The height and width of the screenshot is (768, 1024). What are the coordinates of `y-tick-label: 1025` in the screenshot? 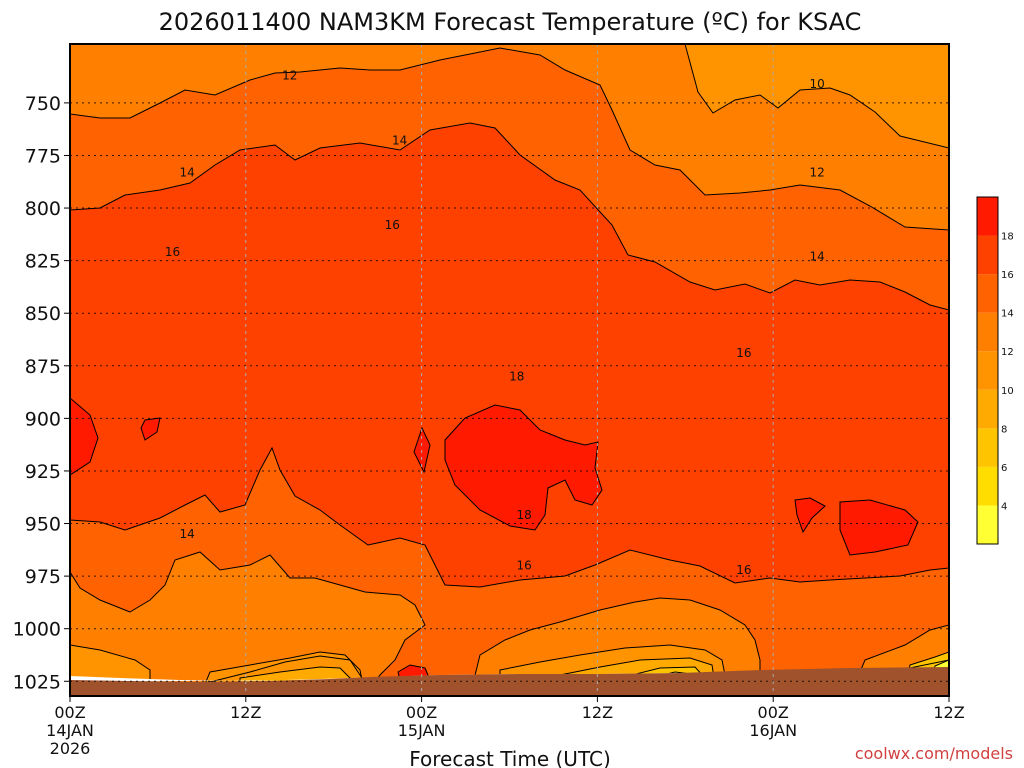 It's located at (37, 682).